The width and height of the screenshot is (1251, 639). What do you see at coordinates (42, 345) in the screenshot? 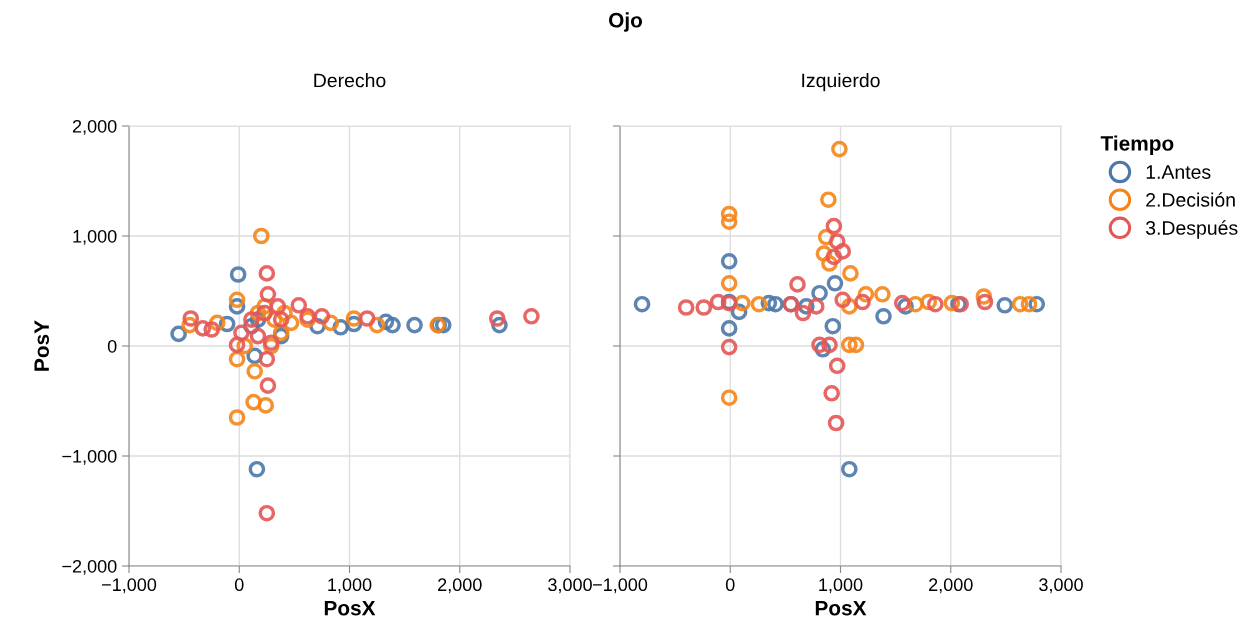
I see `y-axis-title: PosY` at bounding box center [42, 345].